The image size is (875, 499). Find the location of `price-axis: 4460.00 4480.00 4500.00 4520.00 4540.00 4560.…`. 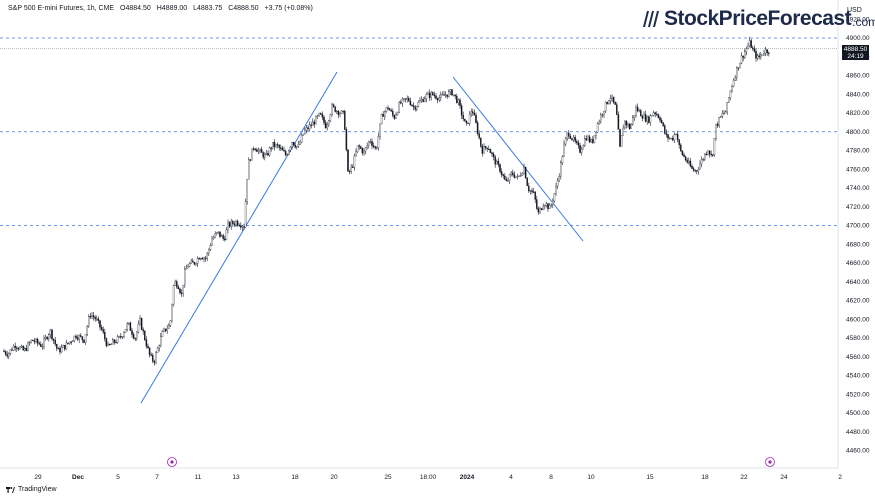

price-axis: 4460.00 4480.00 4500.00 4520.00 4540.00 4560.… is located at coordinates (858, 235).